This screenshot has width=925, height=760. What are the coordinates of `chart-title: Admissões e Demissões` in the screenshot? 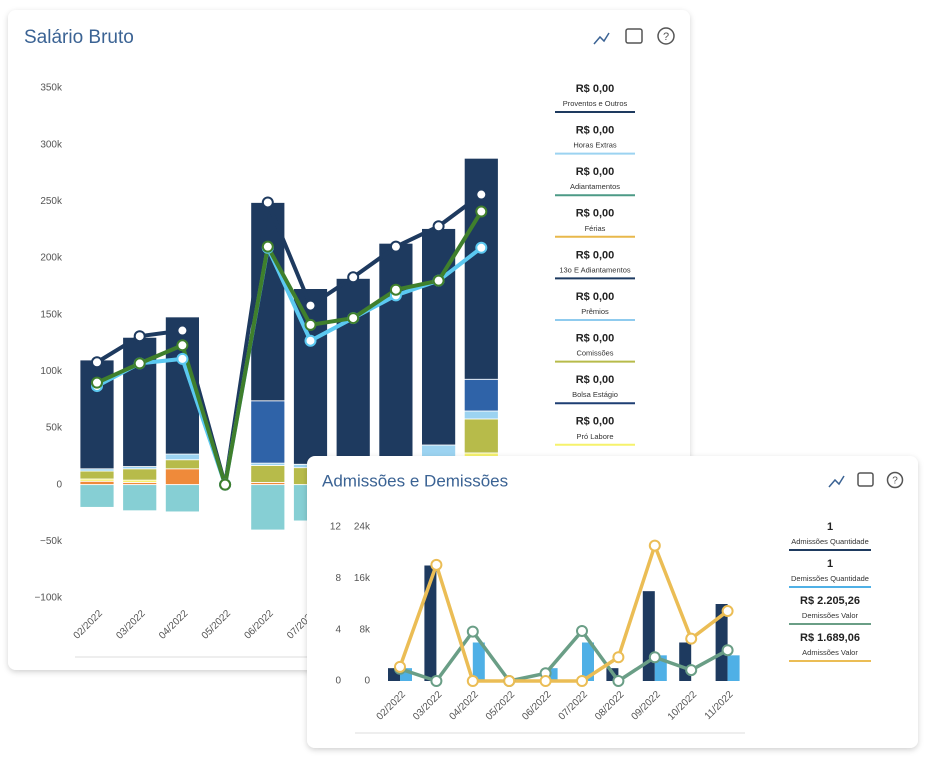 It's located at (415, 480).